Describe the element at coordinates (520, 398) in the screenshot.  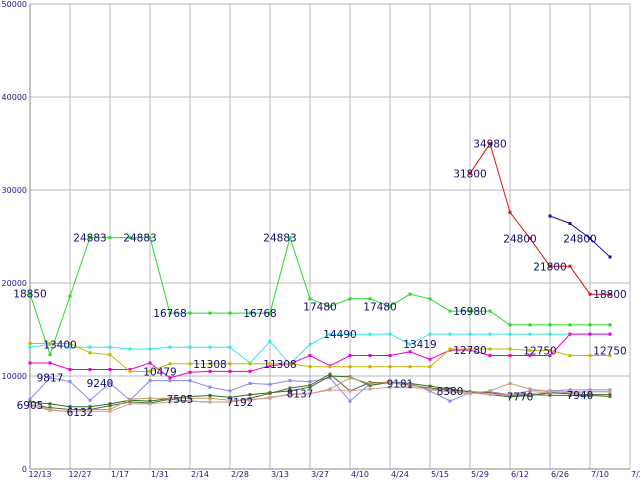
I see `data-label: 7770` at that location.